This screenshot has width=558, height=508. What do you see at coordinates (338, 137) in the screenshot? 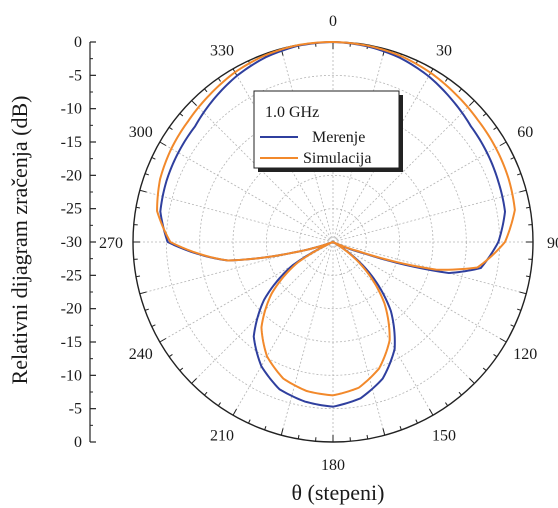
I see `legend-entry-merenje: Merenje` at bounding box center [338, 137].